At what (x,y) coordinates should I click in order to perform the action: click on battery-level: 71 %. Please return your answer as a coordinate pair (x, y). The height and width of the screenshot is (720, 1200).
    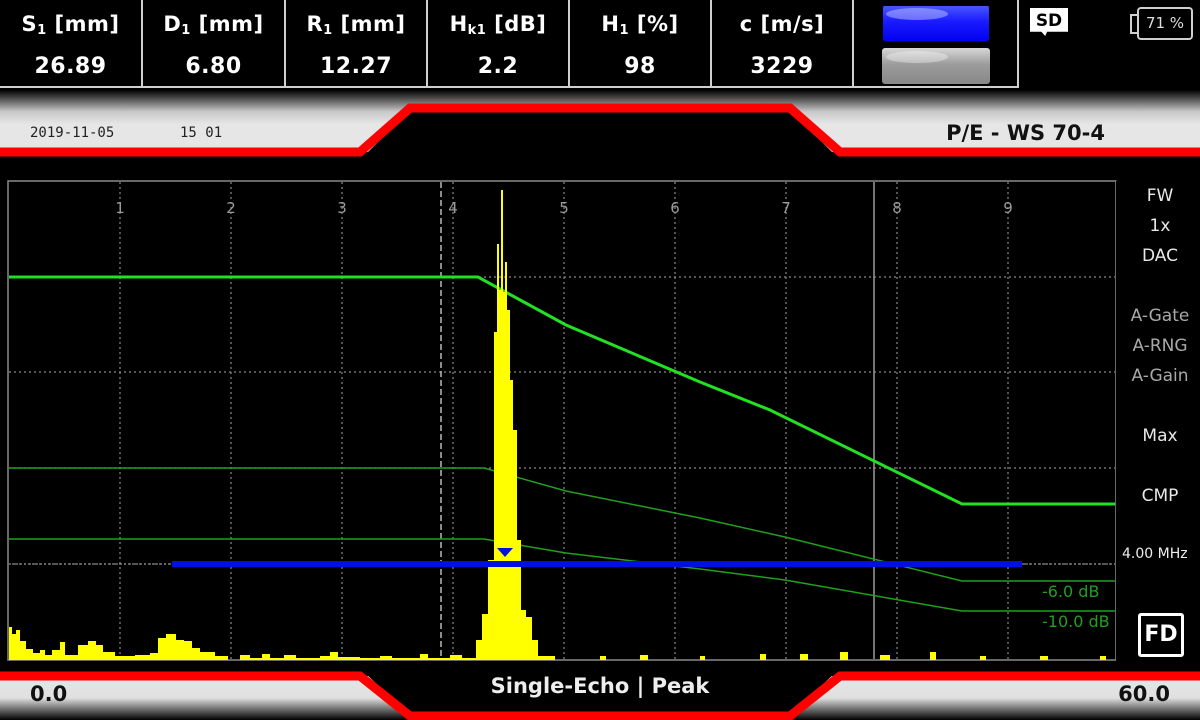
    Looking at the image, I should click on (1165, 23).